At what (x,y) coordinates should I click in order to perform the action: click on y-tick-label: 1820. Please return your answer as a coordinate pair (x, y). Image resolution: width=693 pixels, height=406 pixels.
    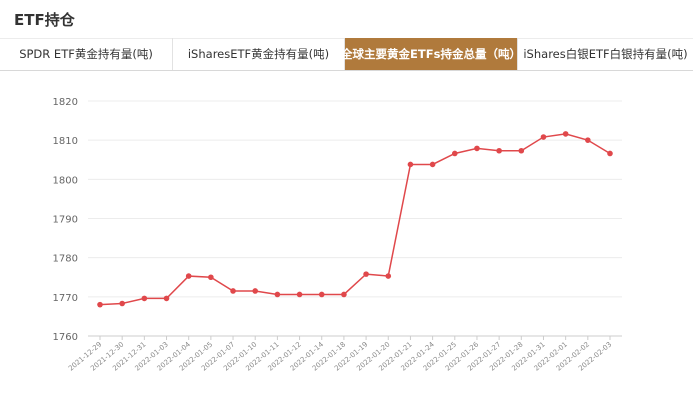
    Looking at the image, I should click on (65, 102).